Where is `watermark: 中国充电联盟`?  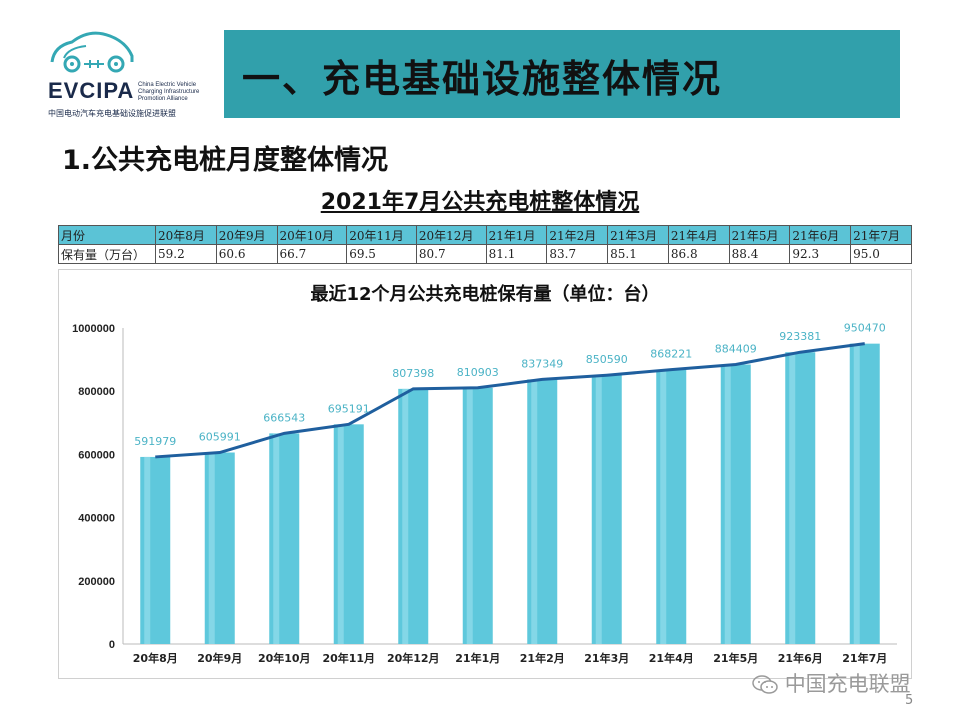
watermark: 中国充电联盟 is located at coordinates (831, 683).